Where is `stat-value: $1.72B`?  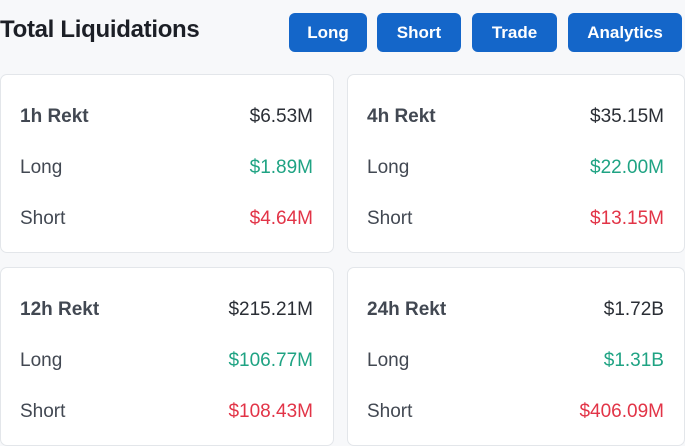
stat-value: $1.72B is located at coordinates (633, 309).